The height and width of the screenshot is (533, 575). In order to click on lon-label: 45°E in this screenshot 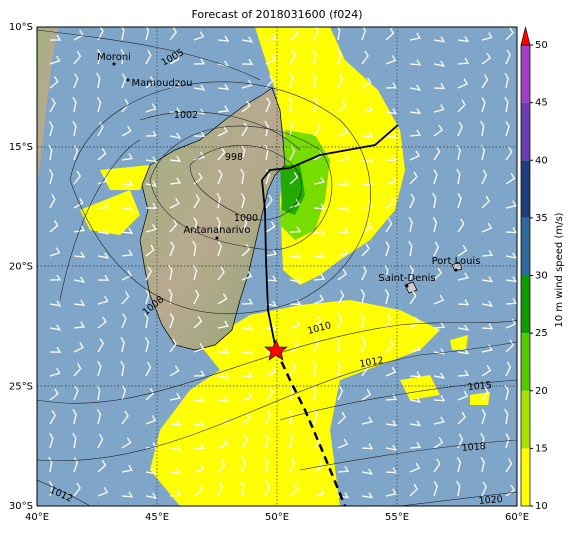, I will do `click(157, 517)`.